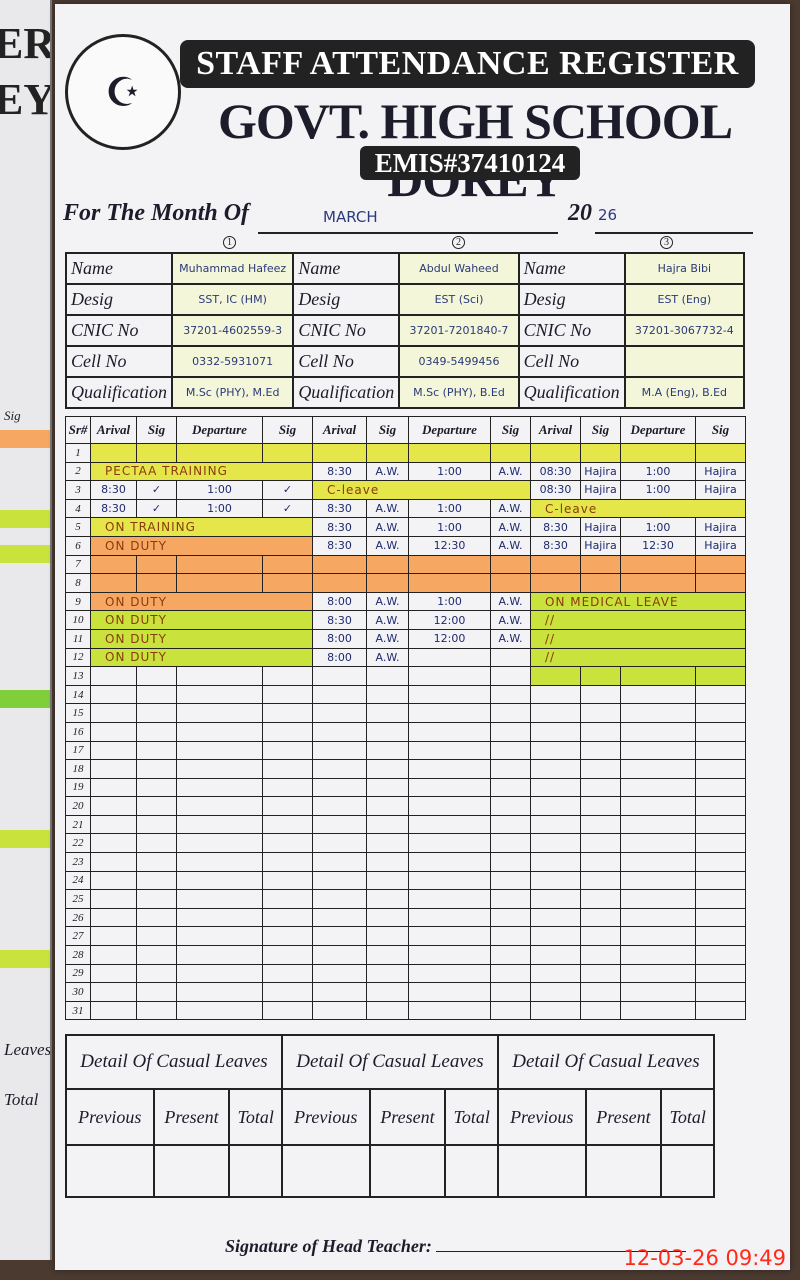 The height and width of the screenshot is (1280, 800). What do you see at coordinates (449, 471) in the screenshot?
I see `teacher-2-departure-time: 1:00` at bounding box center [449, 471].